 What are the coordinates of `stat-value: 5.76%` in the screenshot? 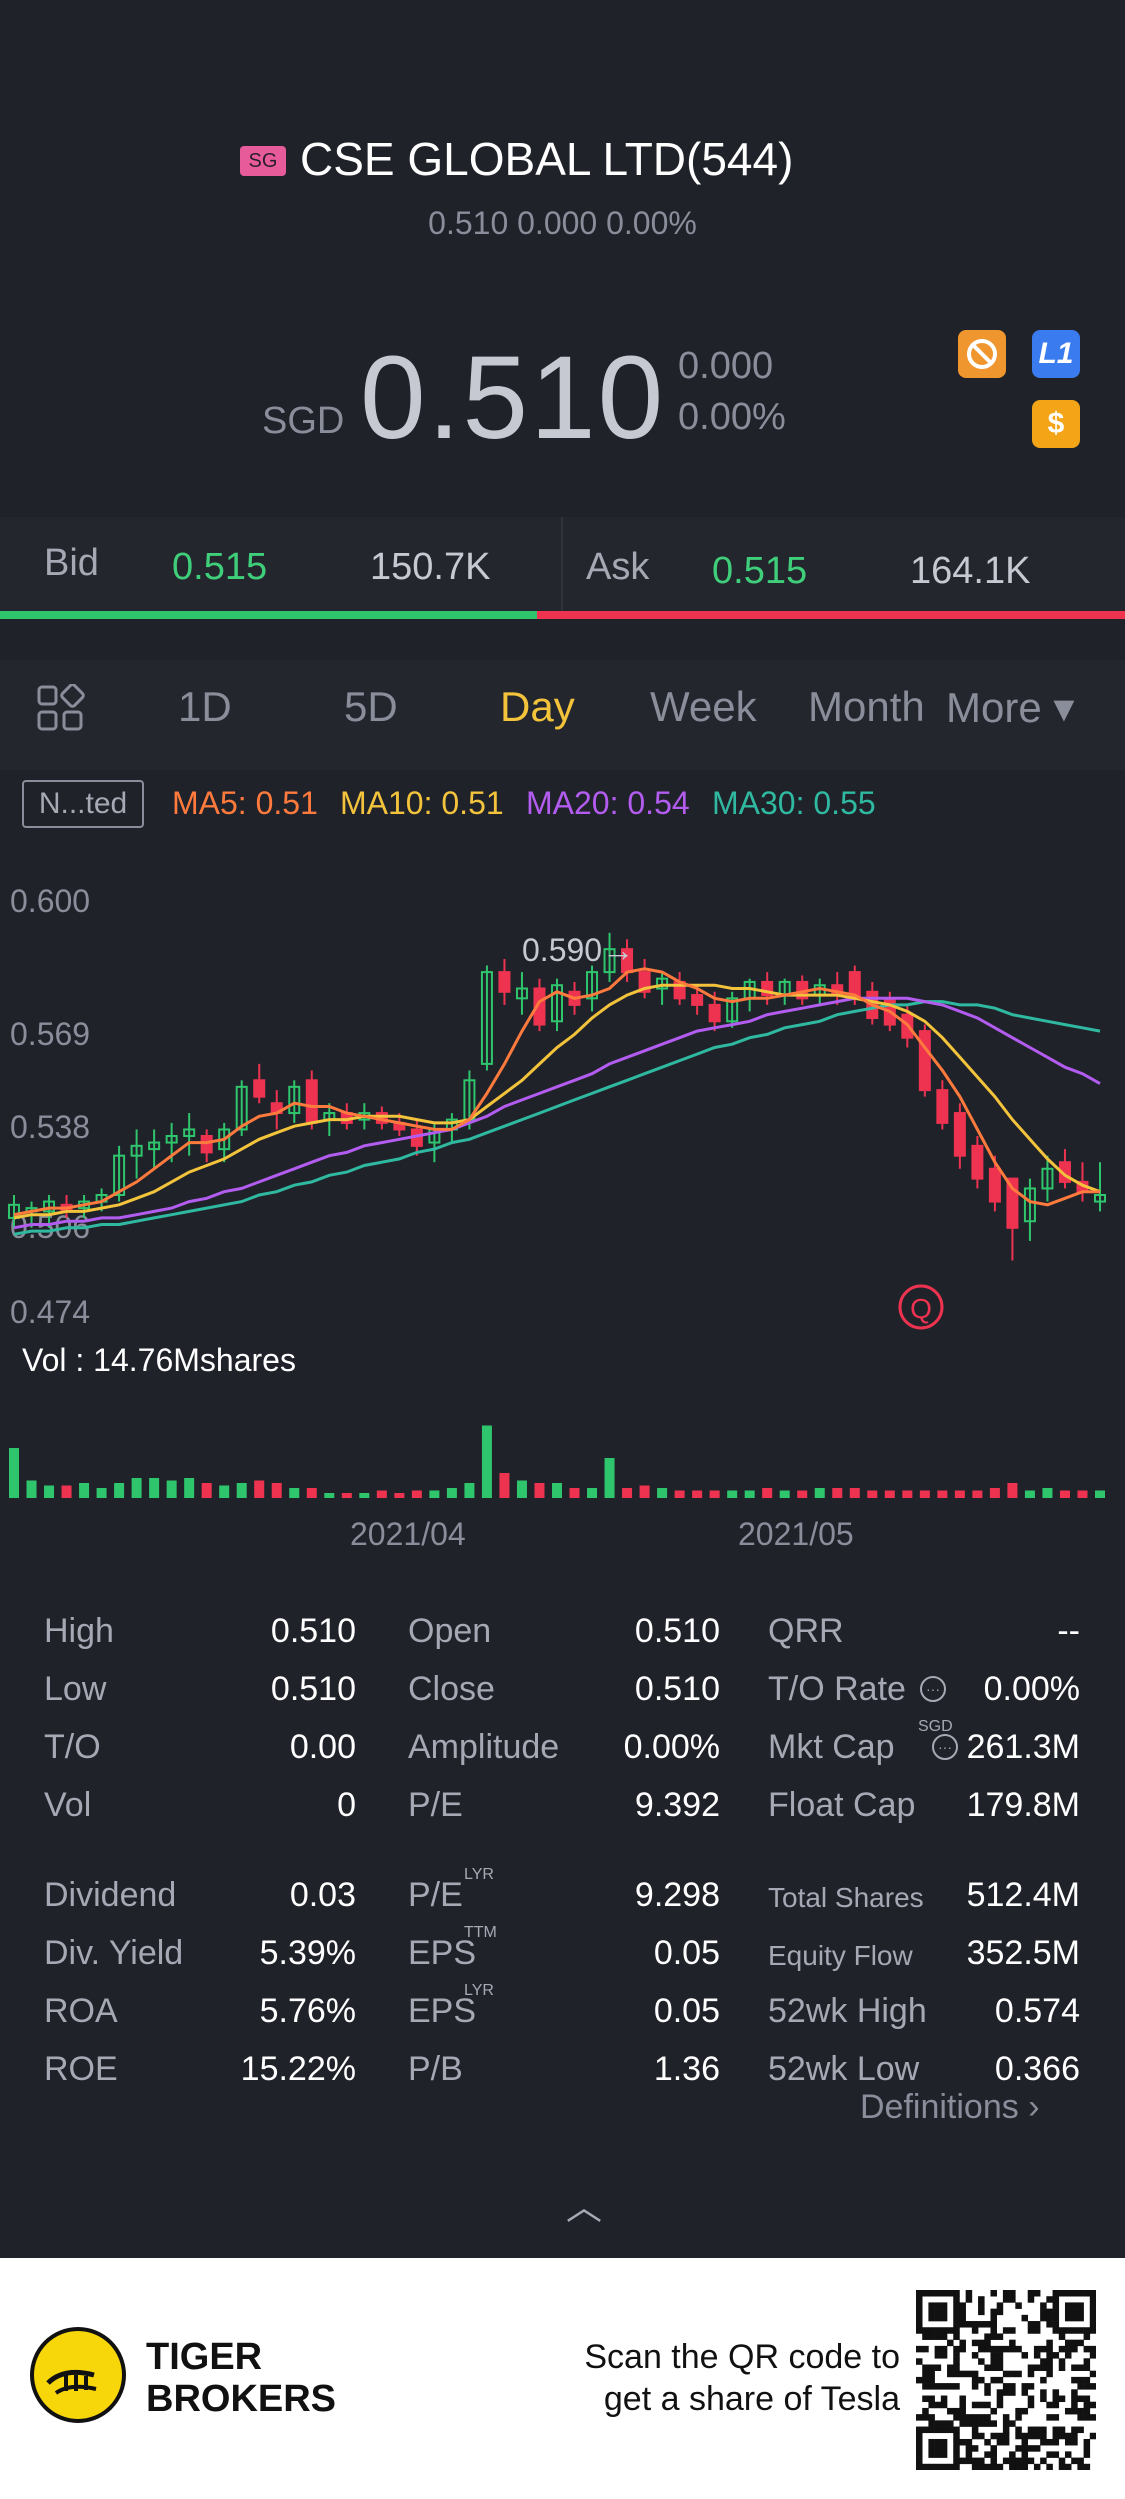 It's located at (307, 2011).